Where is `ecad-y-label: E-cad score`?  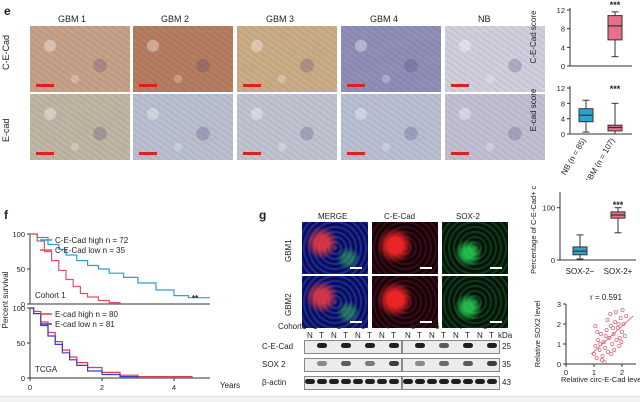
ecad-y-label: E-cad score is located at coordinates (533, 109).